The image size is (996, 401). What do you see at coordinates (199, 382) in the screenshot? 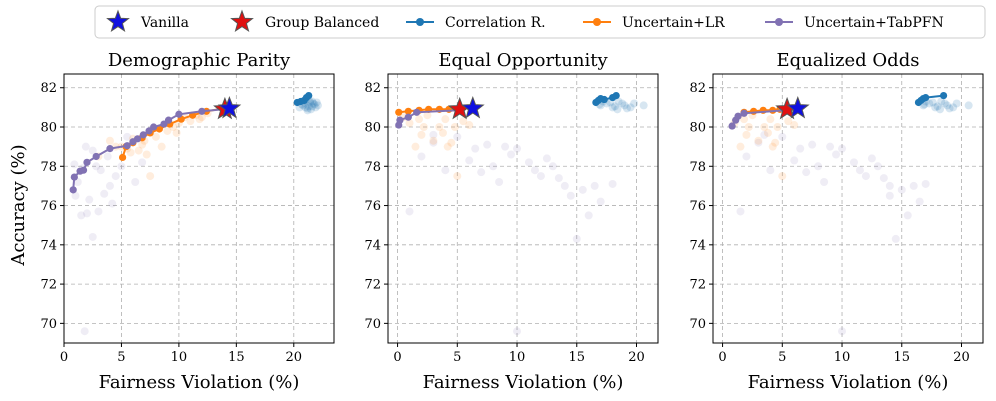
I see `x-axis-label: Fairness Violation (%)` at bounding box center [199, 382].